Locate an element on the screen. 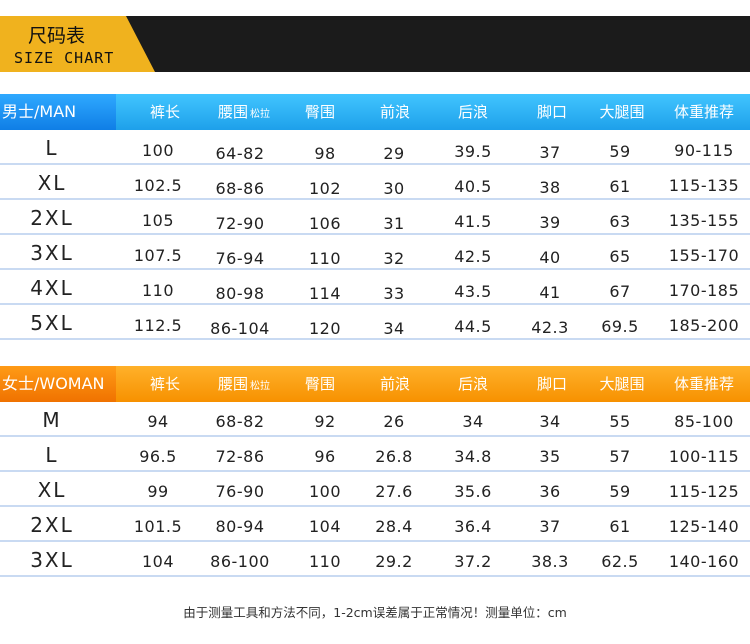 The image size is (750, 644). table-cell: 135-155 is located at coordinates (704, 220).